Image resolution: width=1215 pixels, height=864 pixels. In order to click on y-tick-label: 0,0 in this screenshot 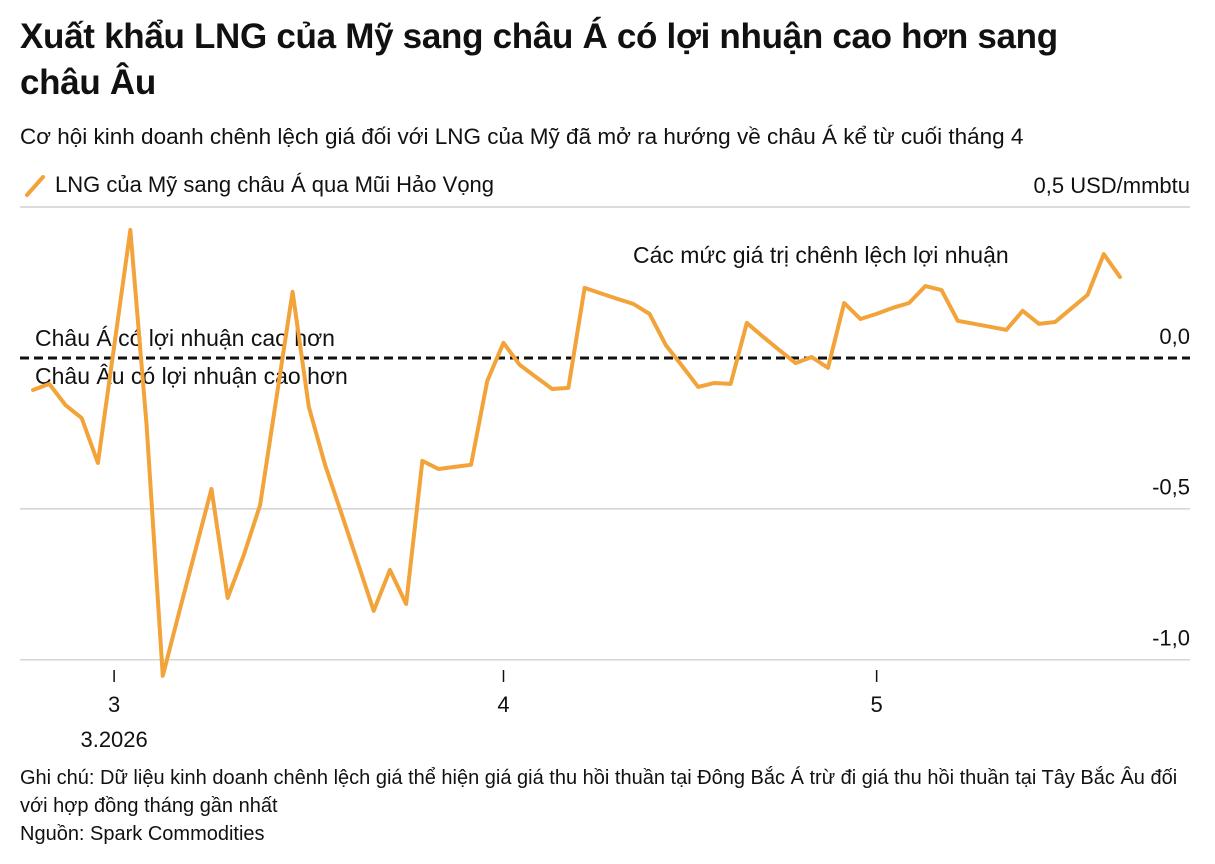, I will do `click(1174, 336)`.